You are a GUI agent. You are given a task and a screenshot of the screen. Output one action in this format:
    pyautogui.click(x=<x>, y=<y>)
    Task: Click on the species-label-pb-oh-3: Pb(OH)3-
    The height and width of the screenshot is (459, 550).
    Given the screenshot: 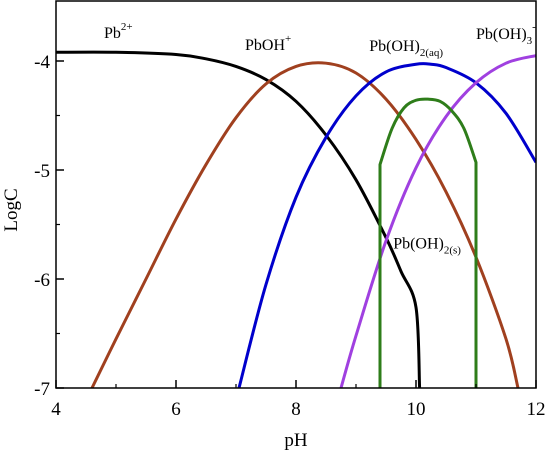 What is the action you would take?
    pyautogui.click(x=506, y=34)
    